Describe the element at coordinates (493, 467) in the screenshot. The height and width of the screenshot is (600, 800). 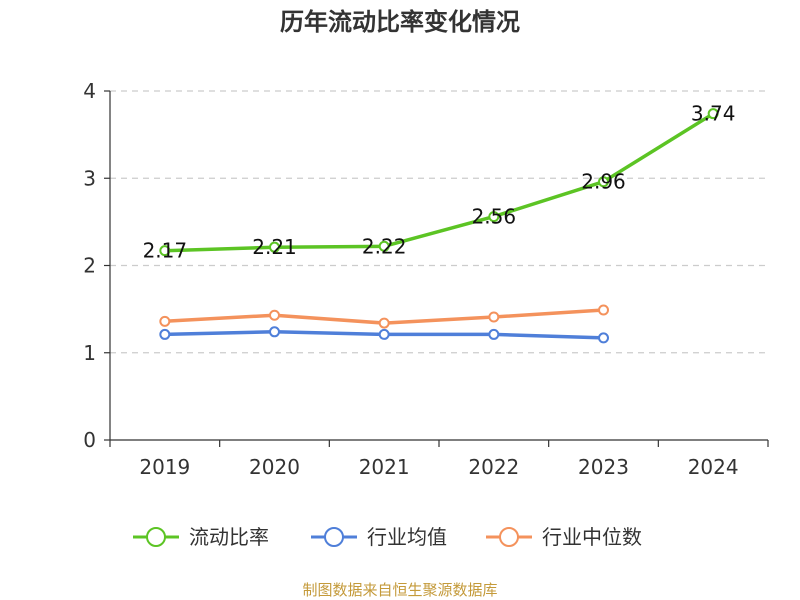
I see `x-tick-label-2022: 2022` at that location.